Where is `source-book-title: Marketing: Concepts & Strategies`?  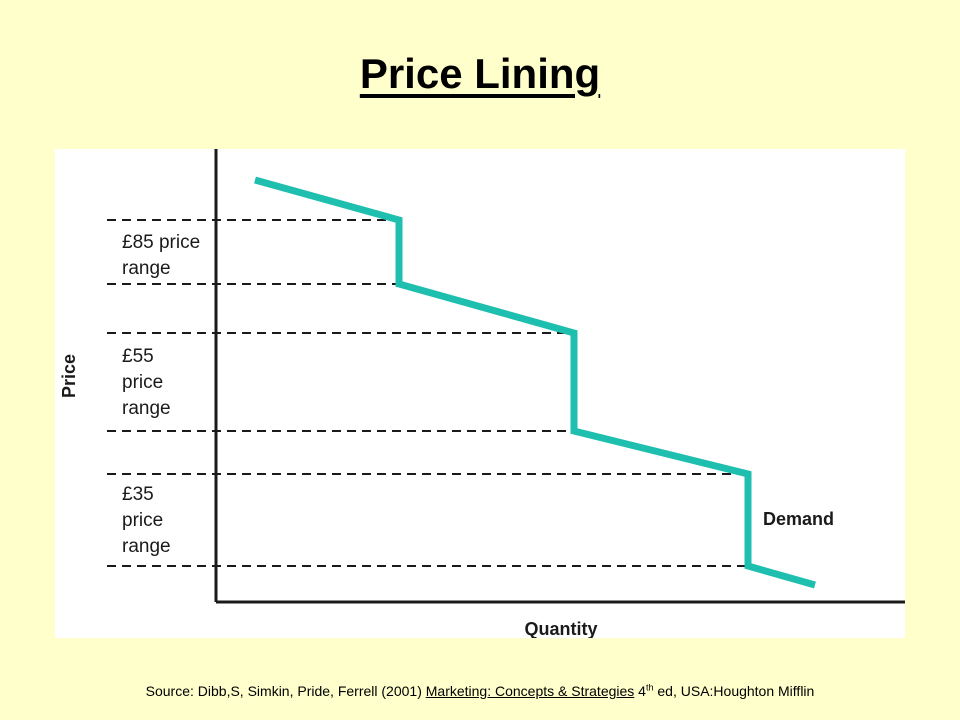 source-book-title: Marketing: Concepts & Strategies is located at coordinates (530, 691).